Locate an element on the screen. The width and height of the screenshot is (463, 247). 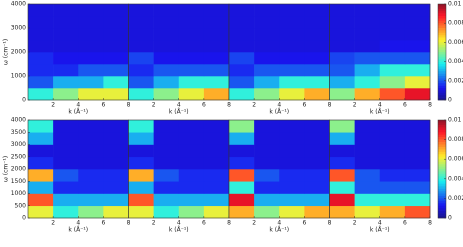
y-tick-label: 1000 is located at coordinates (18, 193).